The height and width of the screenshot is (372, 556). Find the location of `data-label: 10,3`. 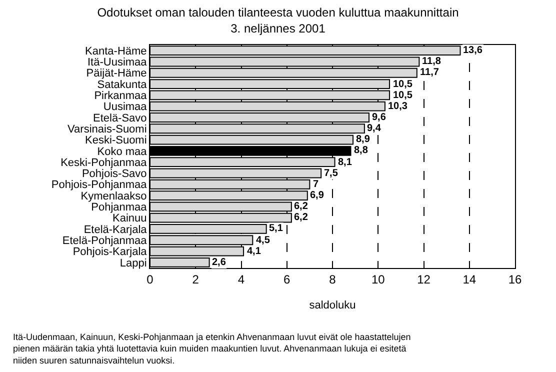

data-label: 10,3 is located at coordinates (398, 106).